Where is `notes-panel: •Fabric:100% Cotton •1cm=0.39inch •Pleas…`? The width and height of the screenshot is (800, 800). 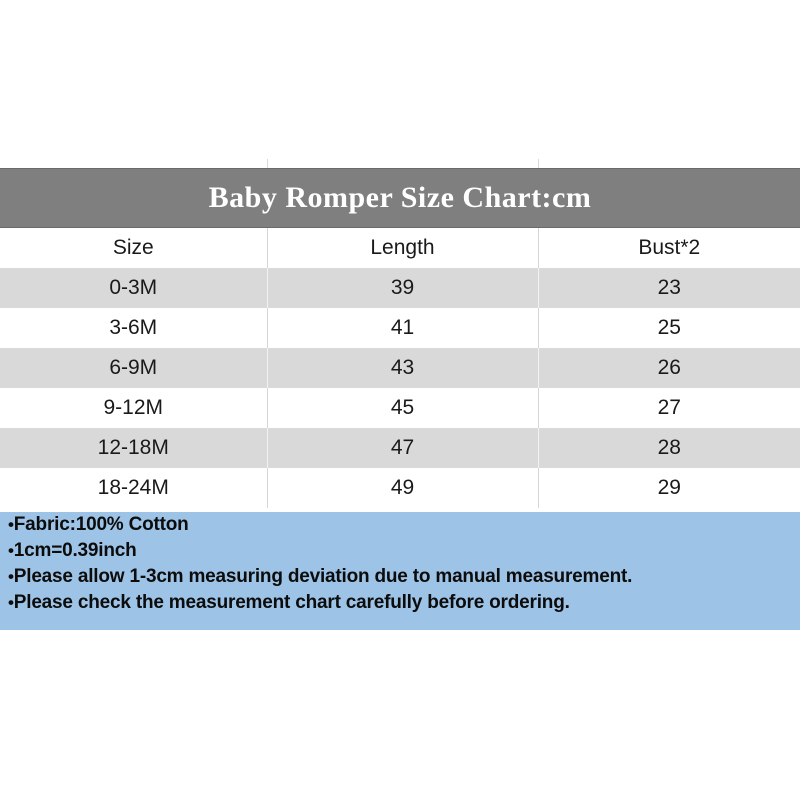
notes-panel: •Fabric:100% Cotton •1cm=0.39inch •Pleas… is located at coordinates (400, 571).